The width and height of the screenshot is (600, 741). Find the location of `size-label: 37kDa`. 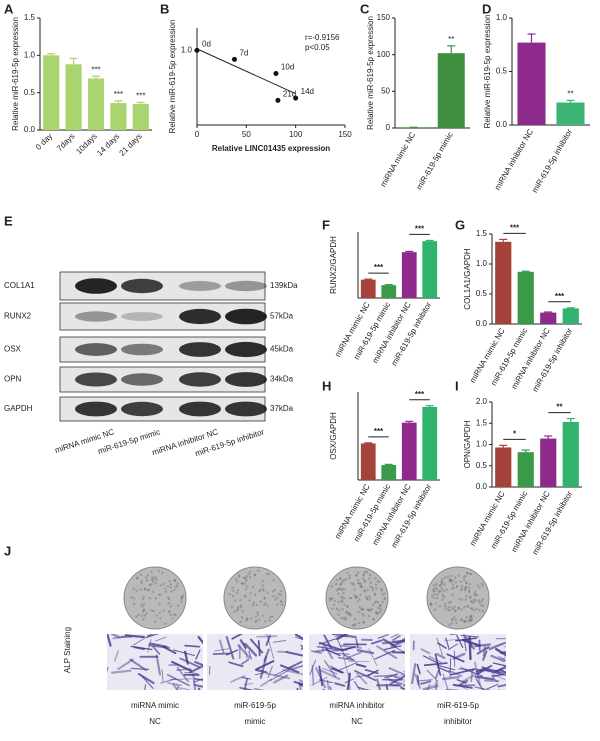

size-label: 37kDa is located at coordinates (282, 408).